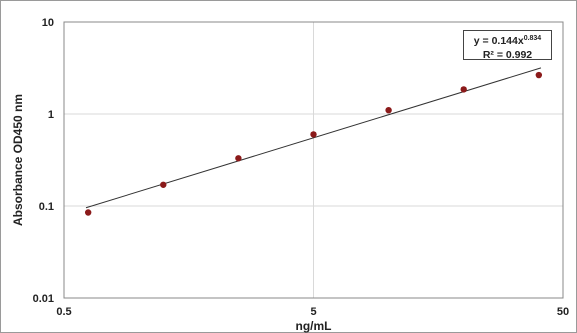 This screenshot has height=333, width=577. What do you see at coordinates (63, 312) in the screenshot?
I see `x-tick-label: 0.5` at bounding box center [63, 312].